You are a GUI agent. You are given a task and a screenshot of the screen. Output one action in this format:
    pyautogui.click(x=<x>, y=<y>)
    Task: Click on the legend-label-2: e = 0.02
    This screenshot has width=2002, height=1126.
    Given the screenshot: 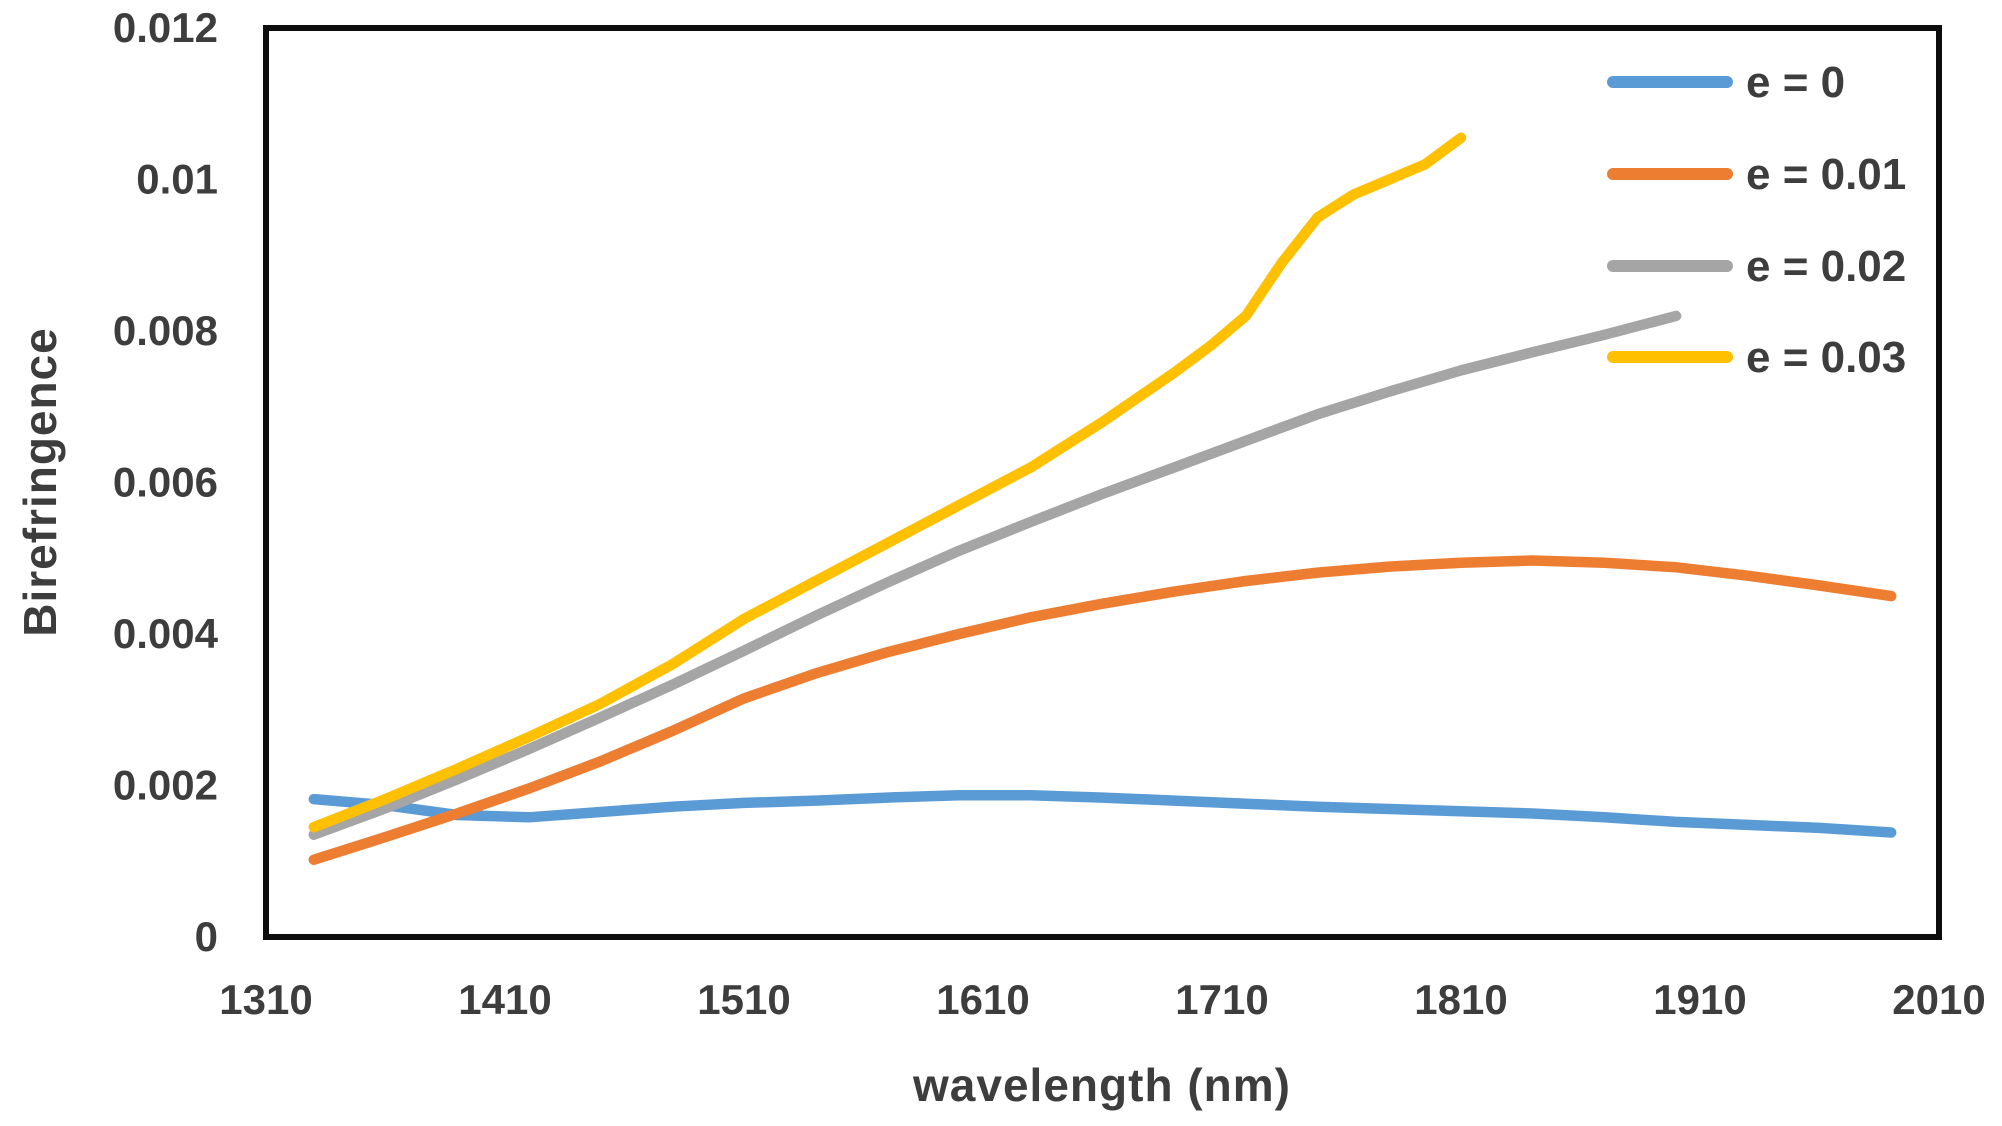 What is the action you would take?
    pyautogui.click(x=1826, y=266)
    